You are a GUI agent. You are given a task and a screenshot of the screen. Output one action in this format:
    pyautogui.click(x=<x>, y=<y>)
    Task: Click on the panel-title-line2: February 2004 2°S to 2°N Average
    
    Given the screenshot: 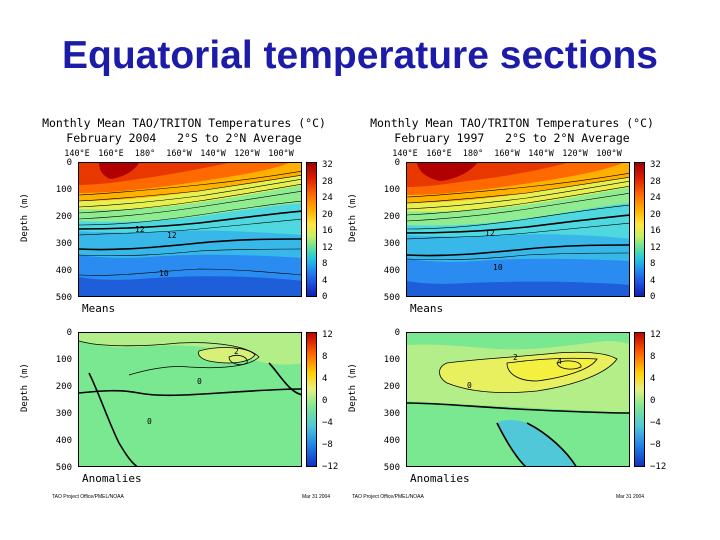 What is the action you would take?
    pyautogui.click(x=184, y=138)
    